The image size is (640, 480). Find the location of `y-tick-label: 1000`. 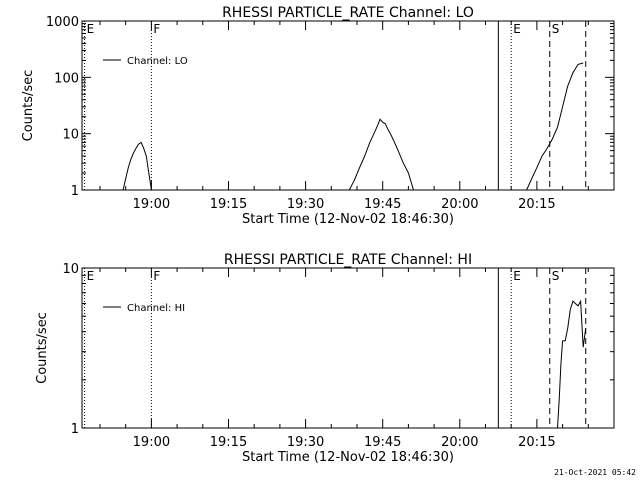

y-tick-label: 1000 is located at coordinates (62, 22).